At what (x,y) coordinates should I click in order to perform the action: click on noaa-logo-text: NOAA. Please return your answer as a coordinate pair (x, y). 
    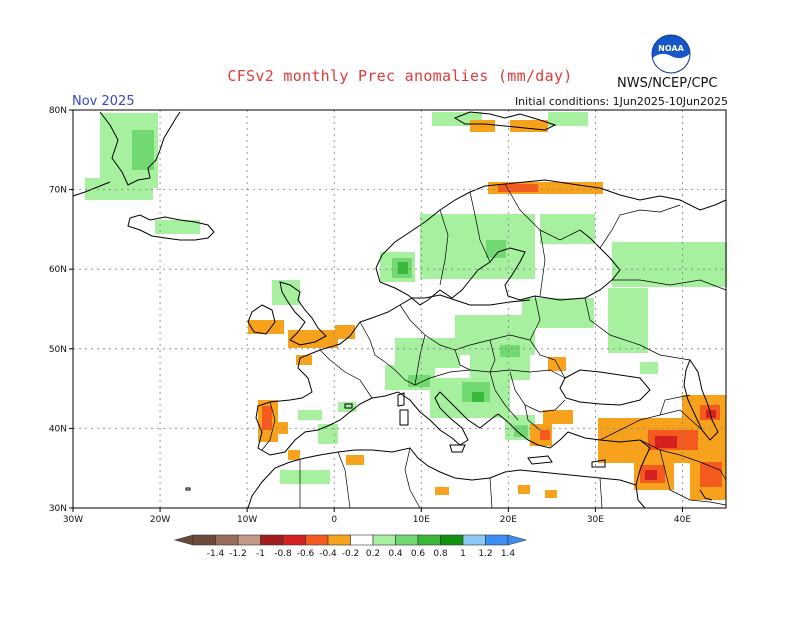
    Looking at the image, I should click on (671, 48).